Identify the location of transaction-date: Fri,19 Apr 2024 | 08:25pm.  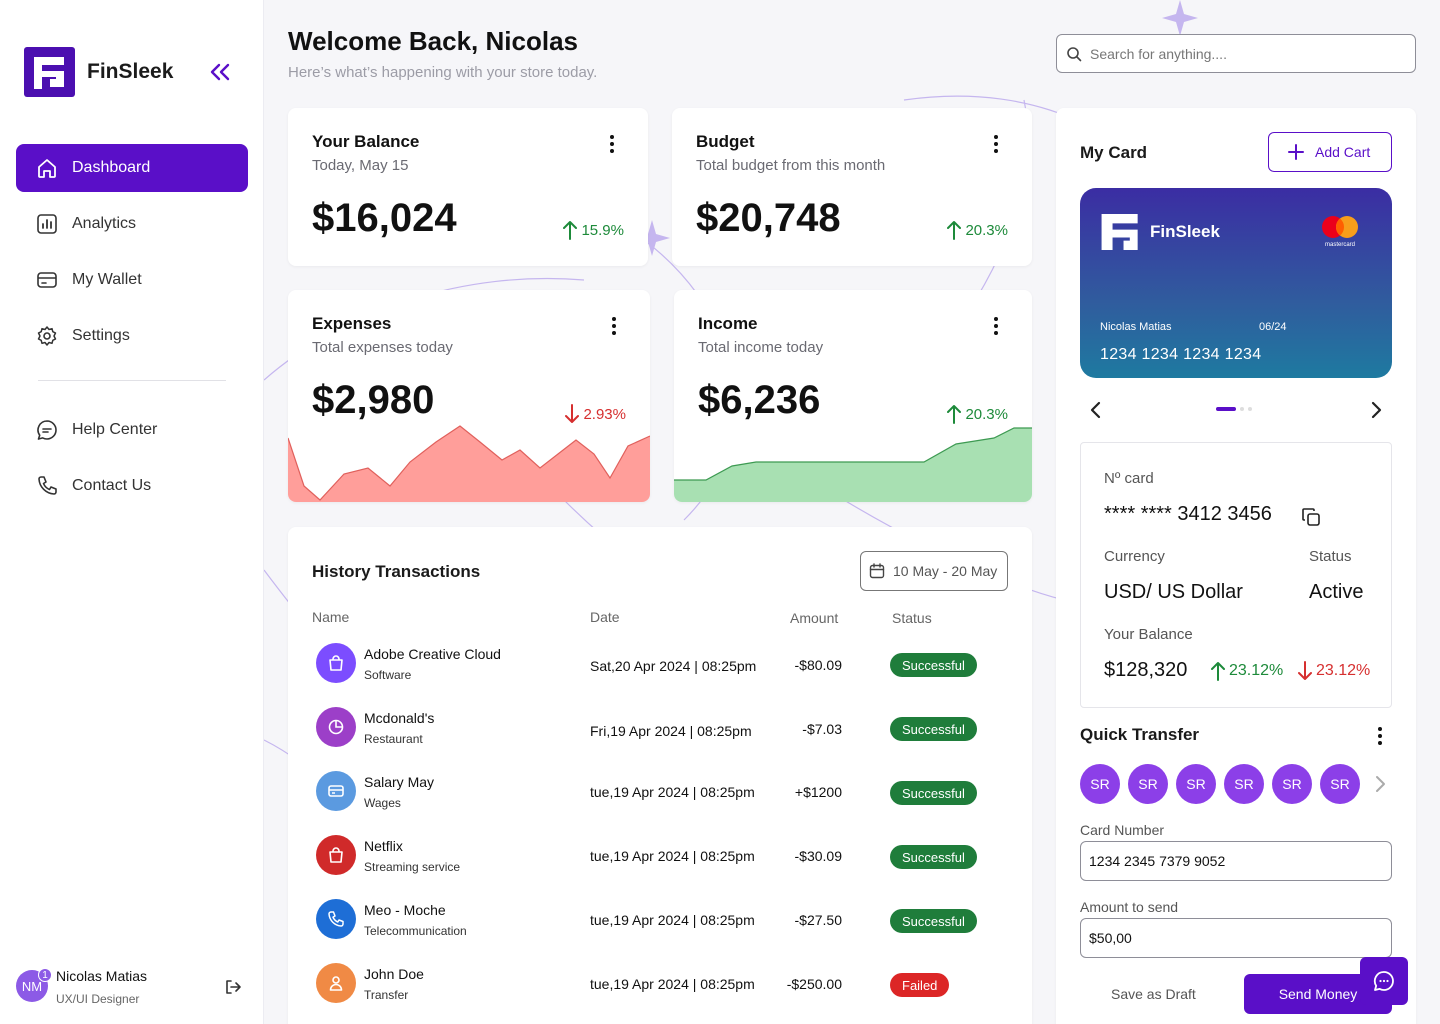
(671, 731).